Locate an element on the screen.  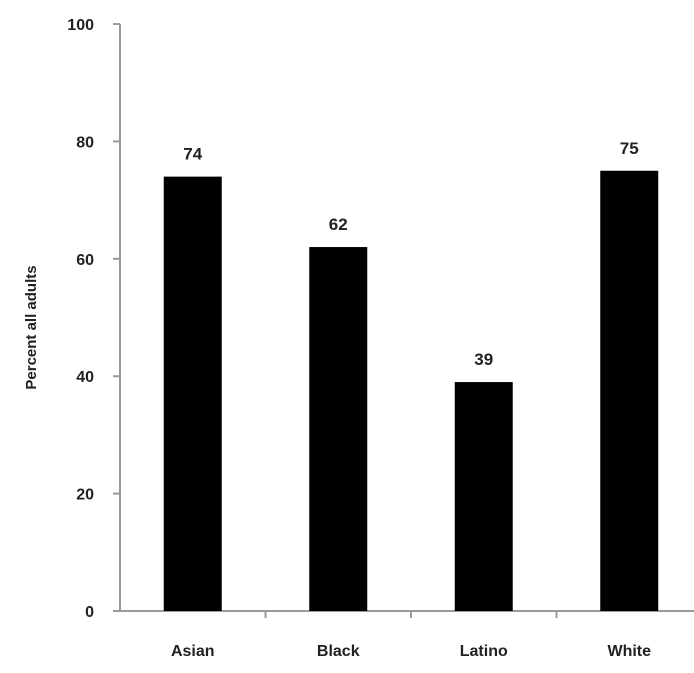
y-tick-label: 0 is located at coordinates (89, 612).